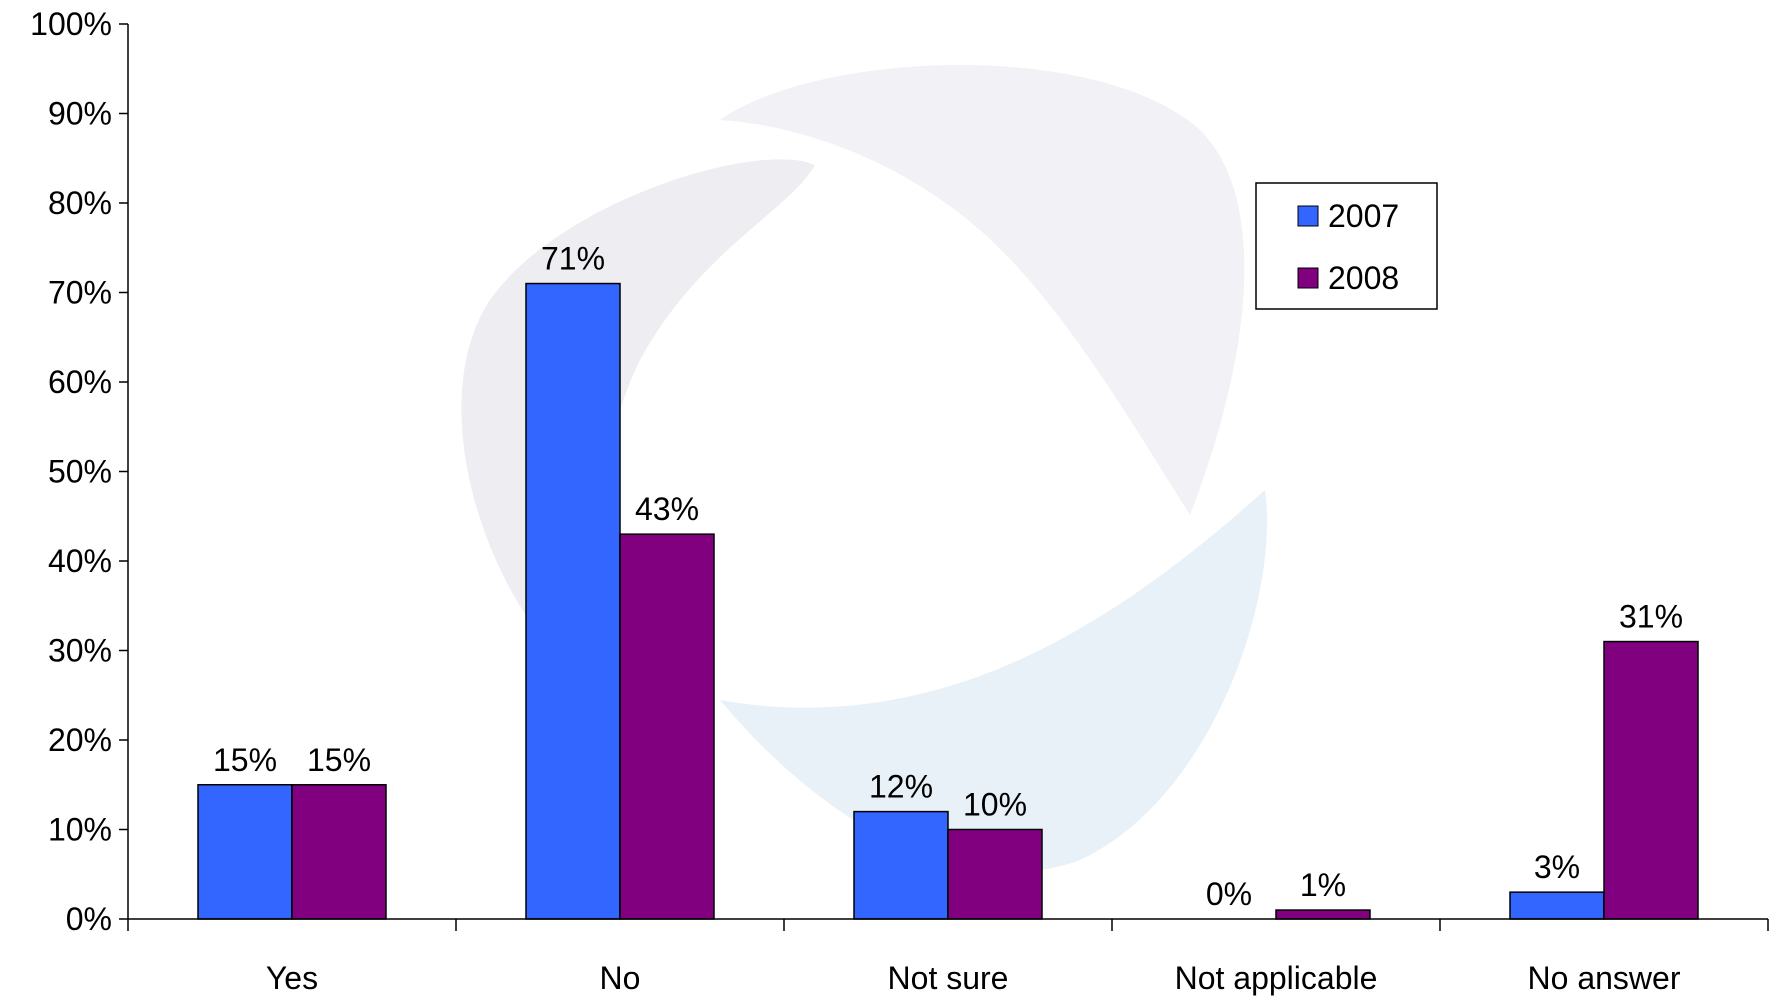 The height and width of the screenshot is (1002, 1778). I want to click on watermark-swirl-bottom, so click(994, 681).